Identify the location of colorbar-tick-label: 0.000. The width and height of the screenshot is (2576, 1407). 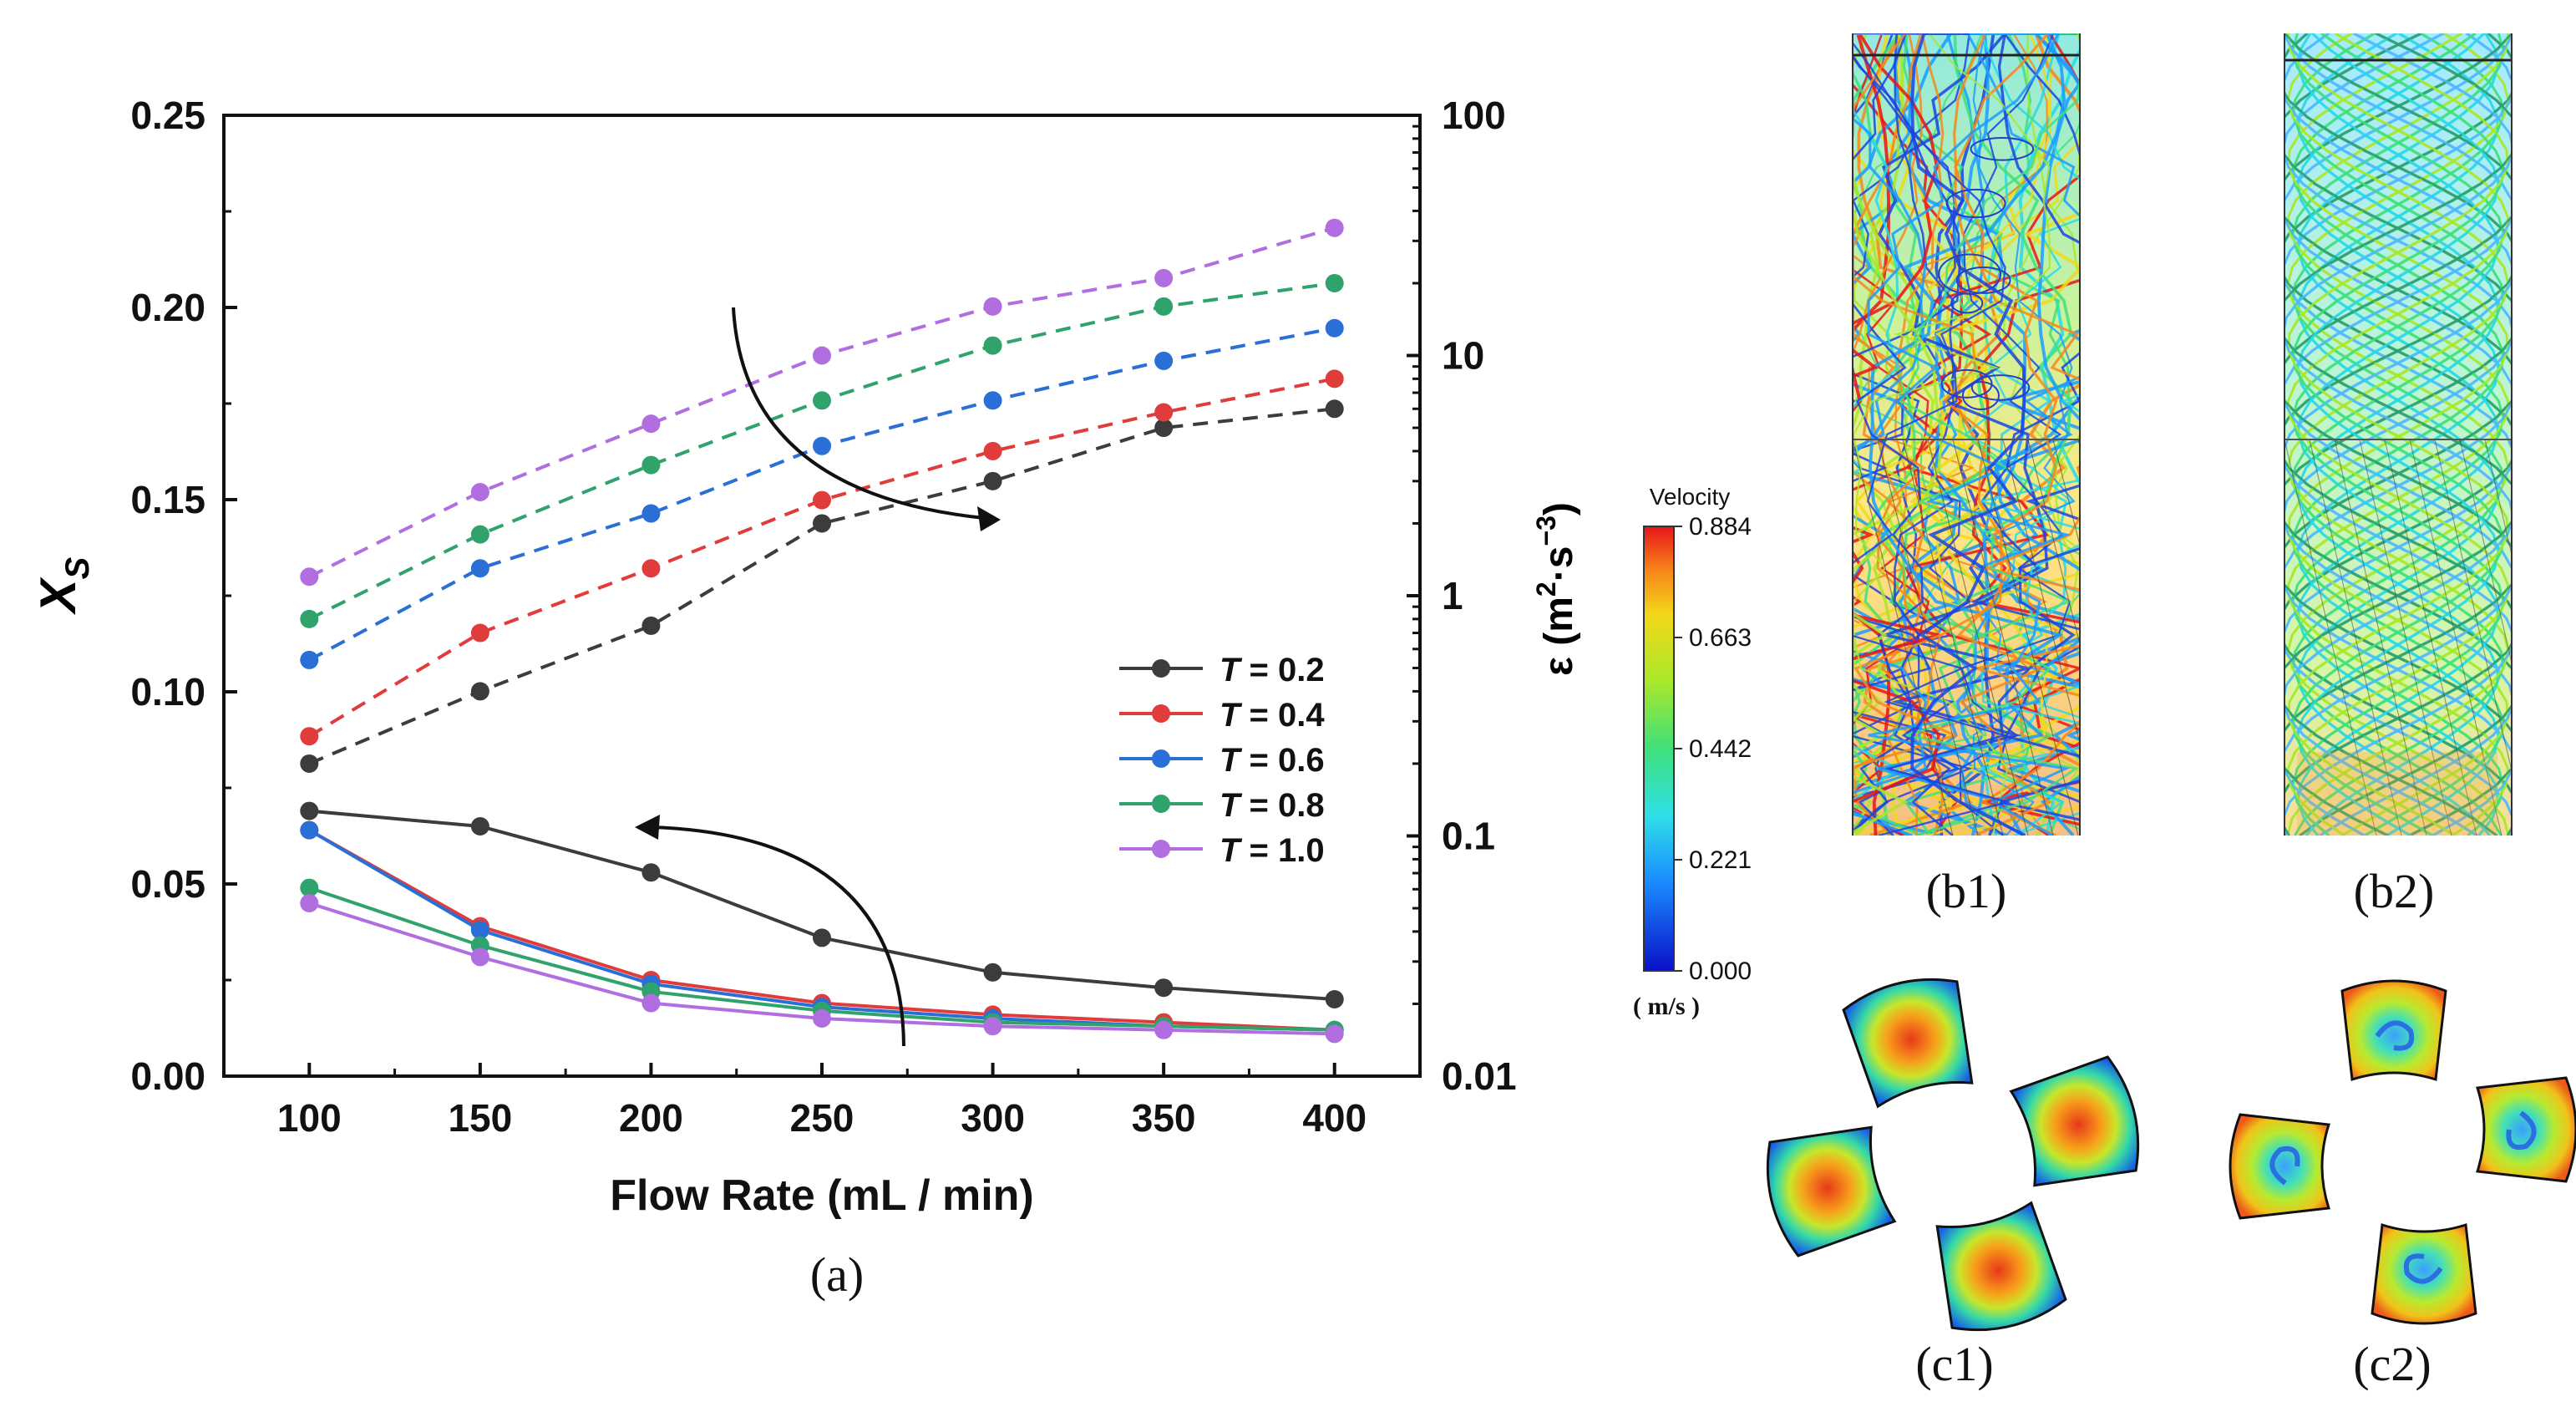
(1720, 971).